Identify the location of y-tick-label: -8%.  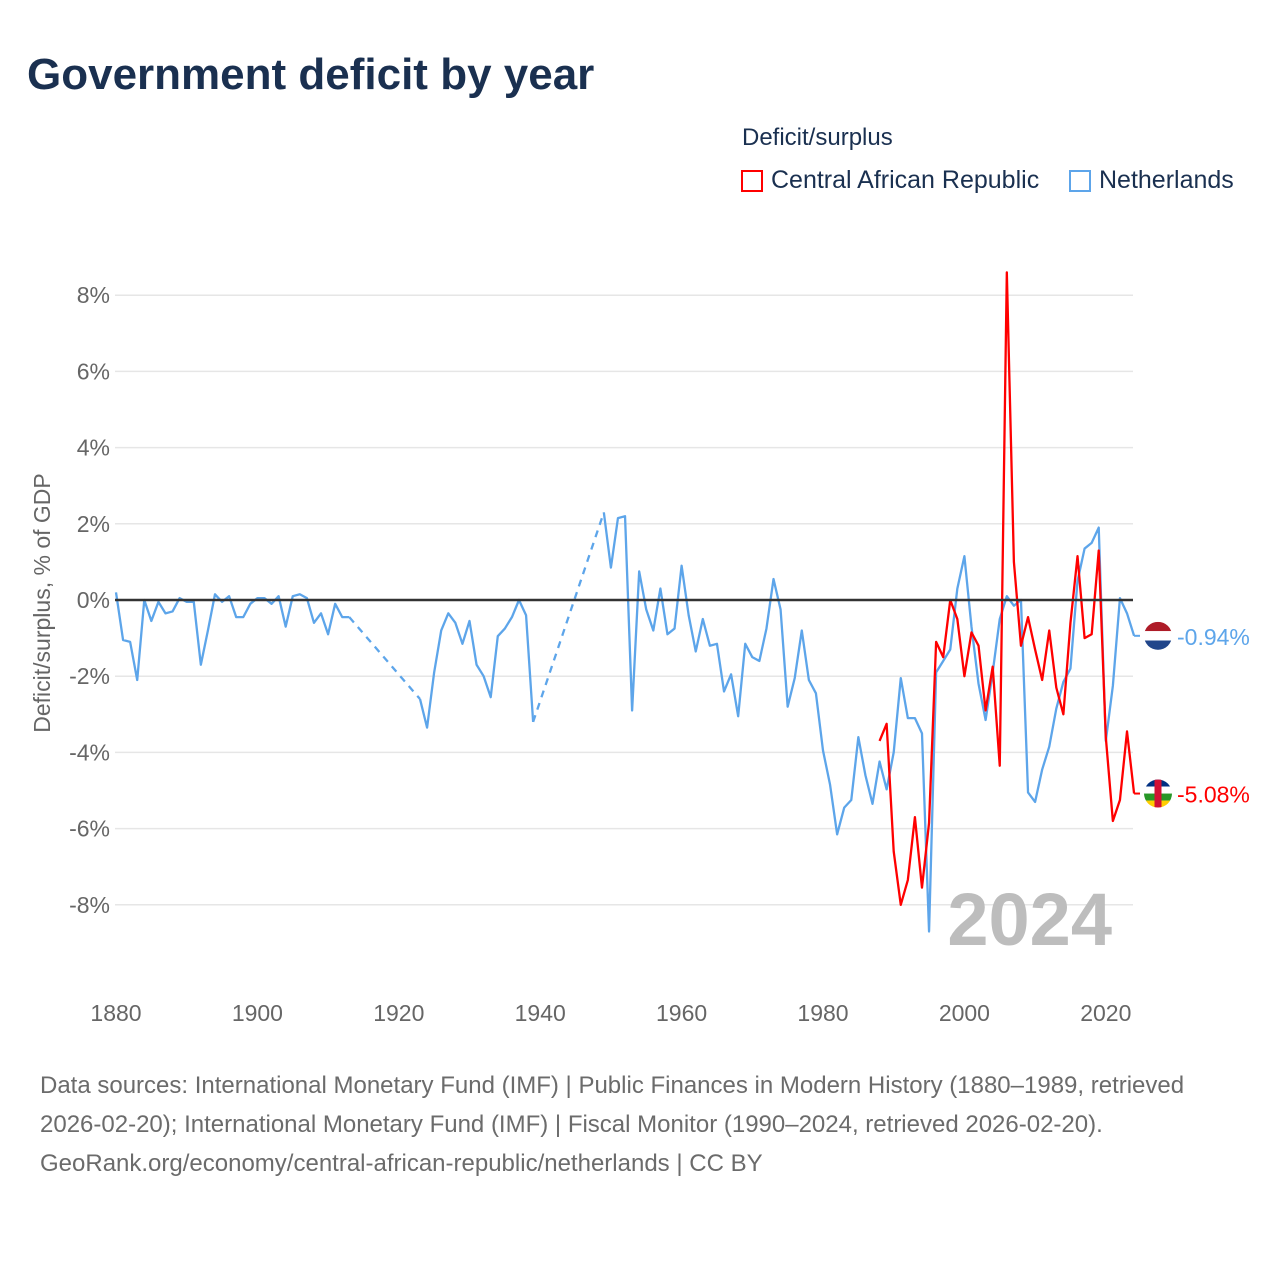
(89, 905).